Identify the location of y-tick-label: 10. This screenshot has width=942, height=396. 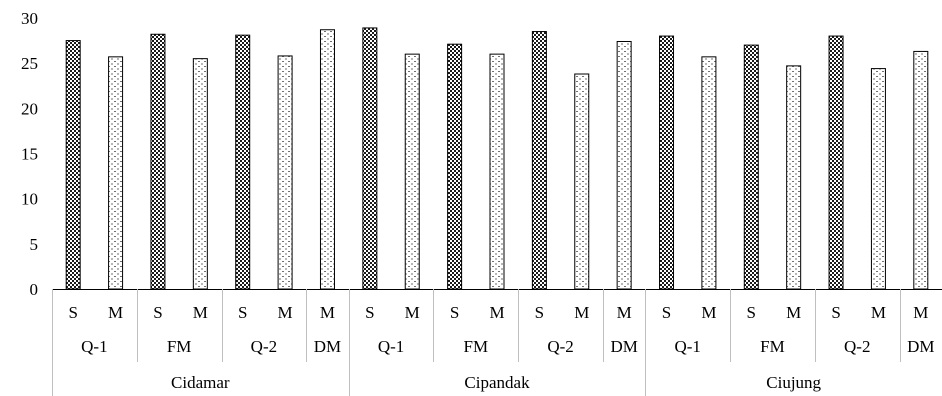
(29, 199).